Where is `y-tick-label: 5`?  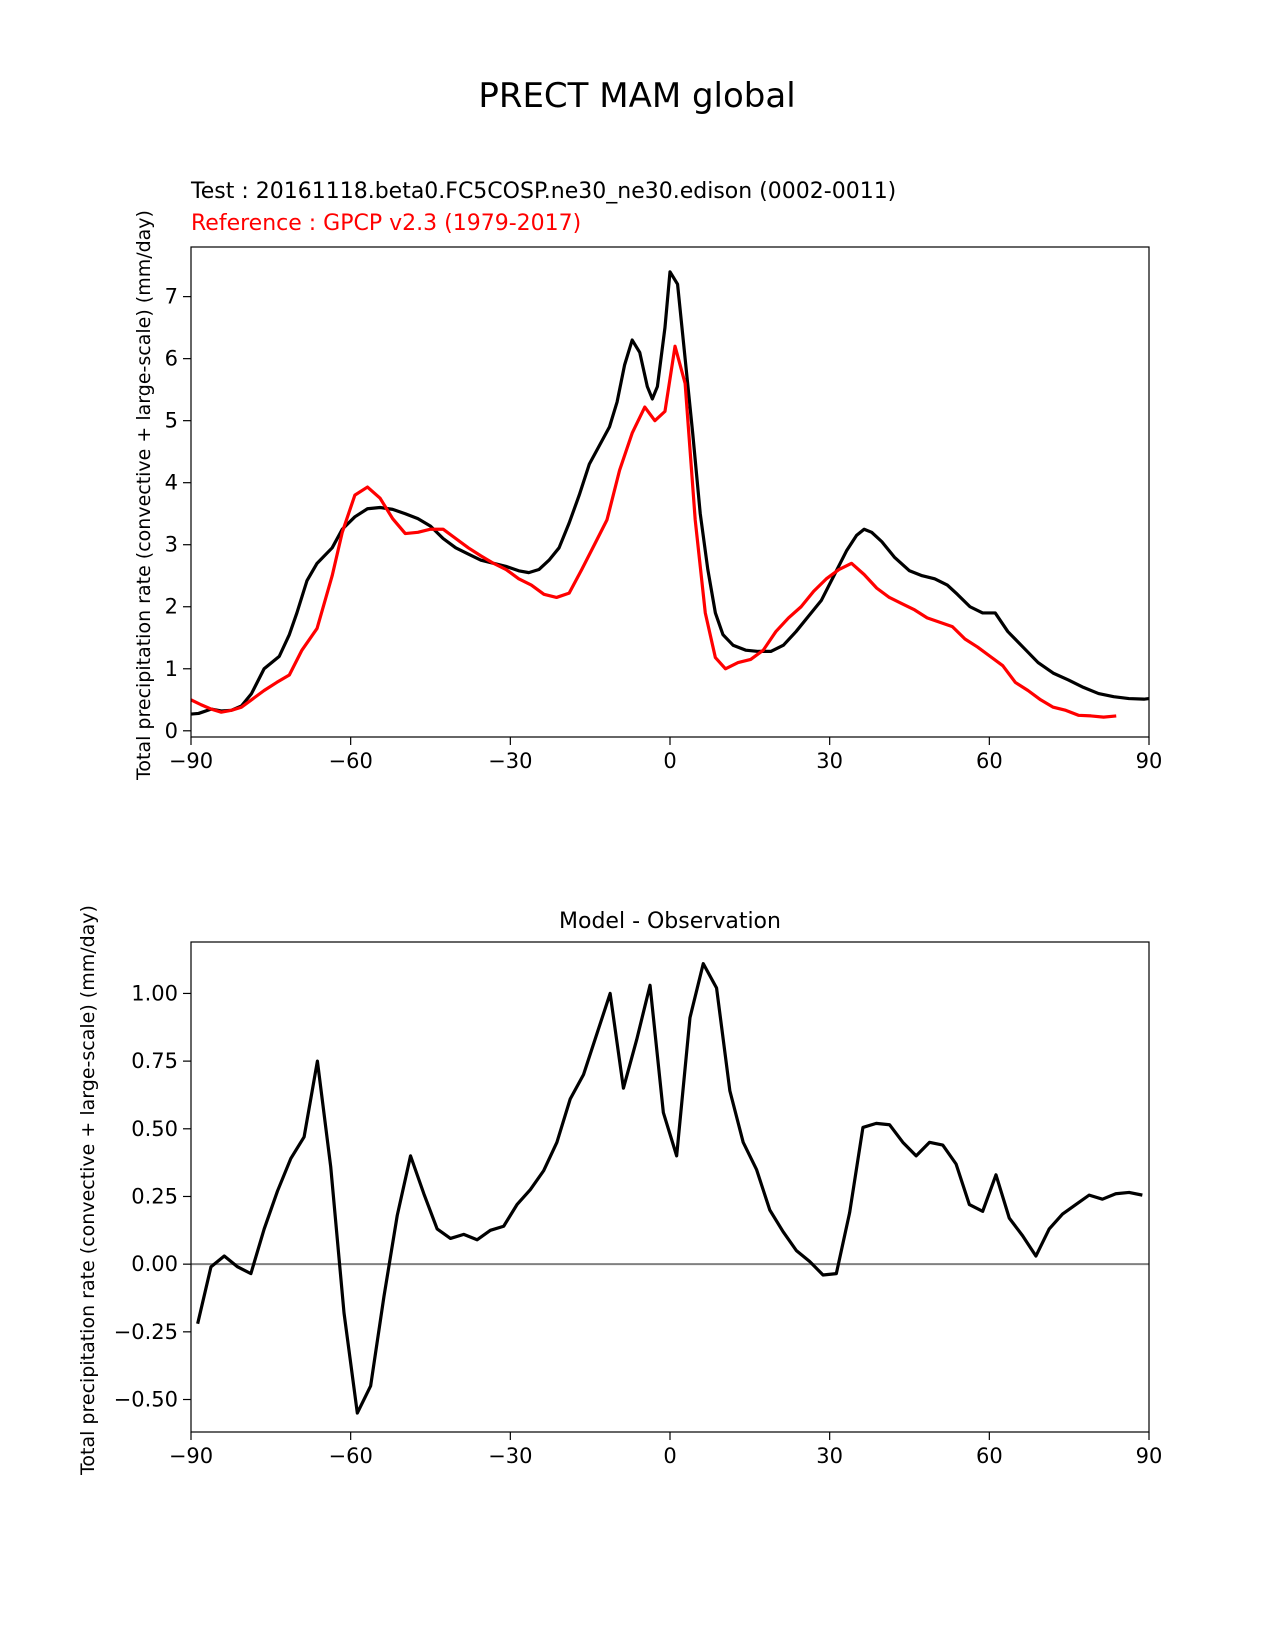
y-tick-label: 5 is located at coordinates (171, 421).